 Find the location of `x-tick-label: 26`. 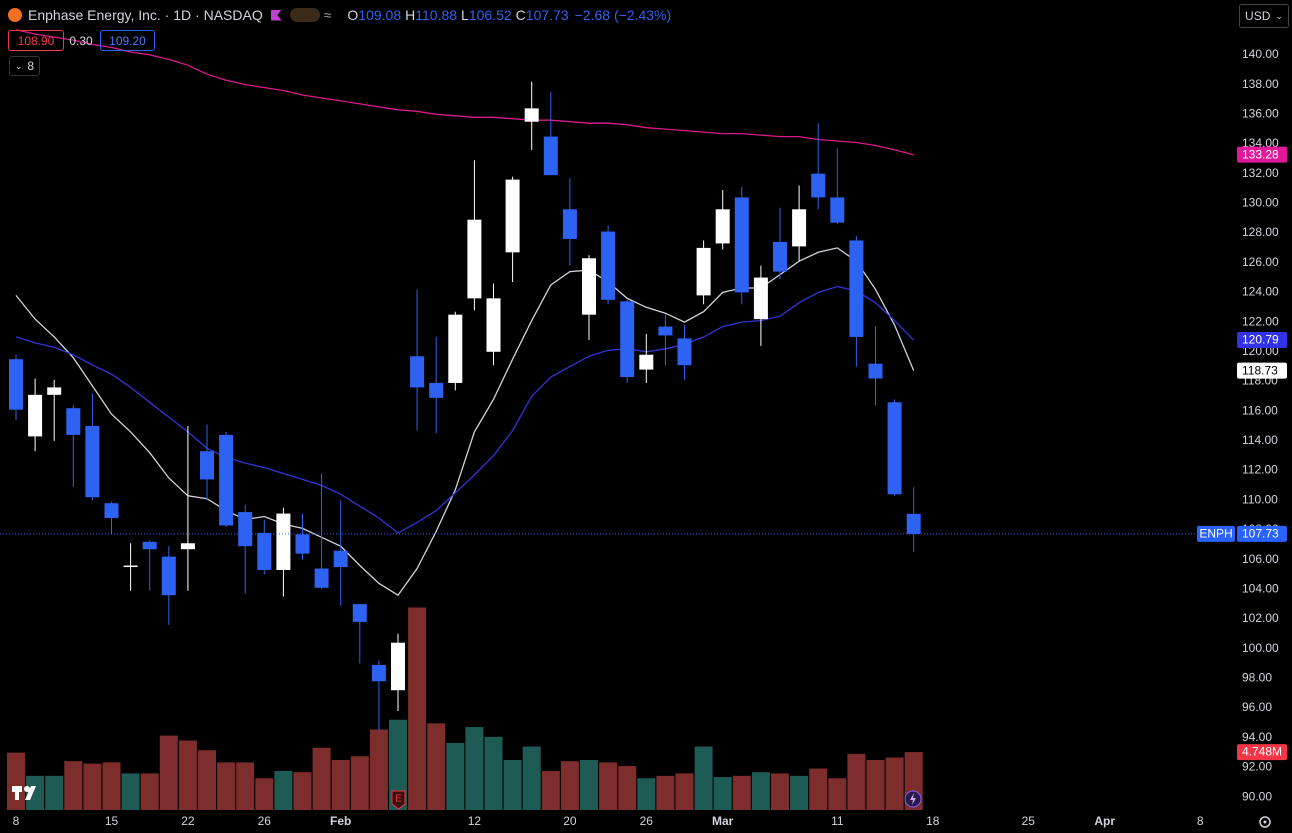

x-tick-label: 26 is located at coordinates (265, 821).